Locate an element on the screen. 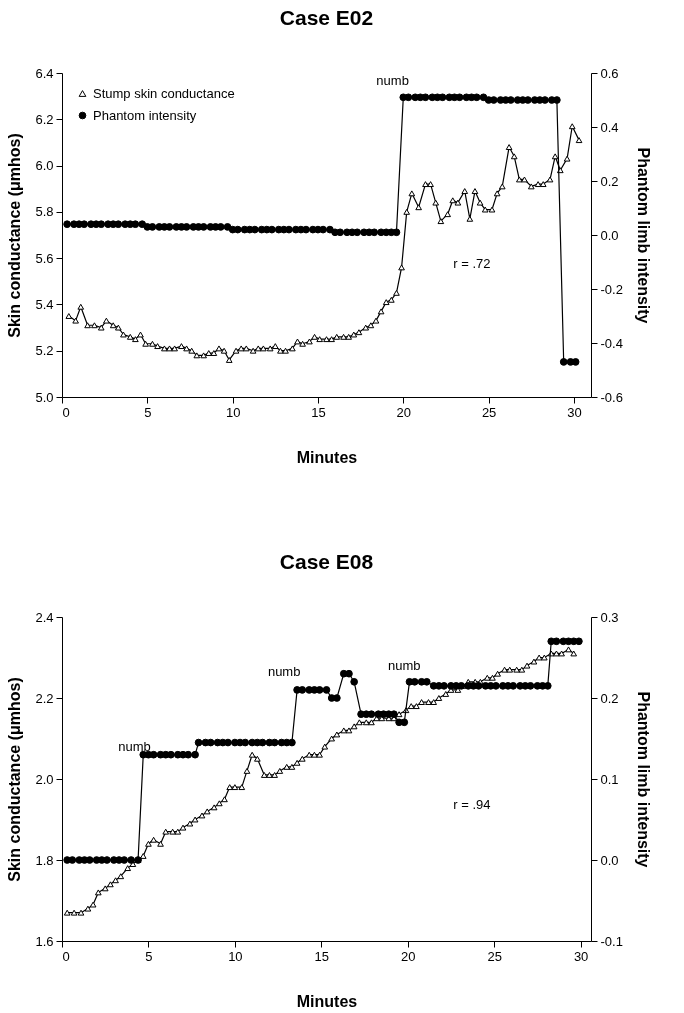 Image resolution: width=684 pixels, height=1013 pixels. y-tick-label: 5.2 is located at coordinates (44, 351).